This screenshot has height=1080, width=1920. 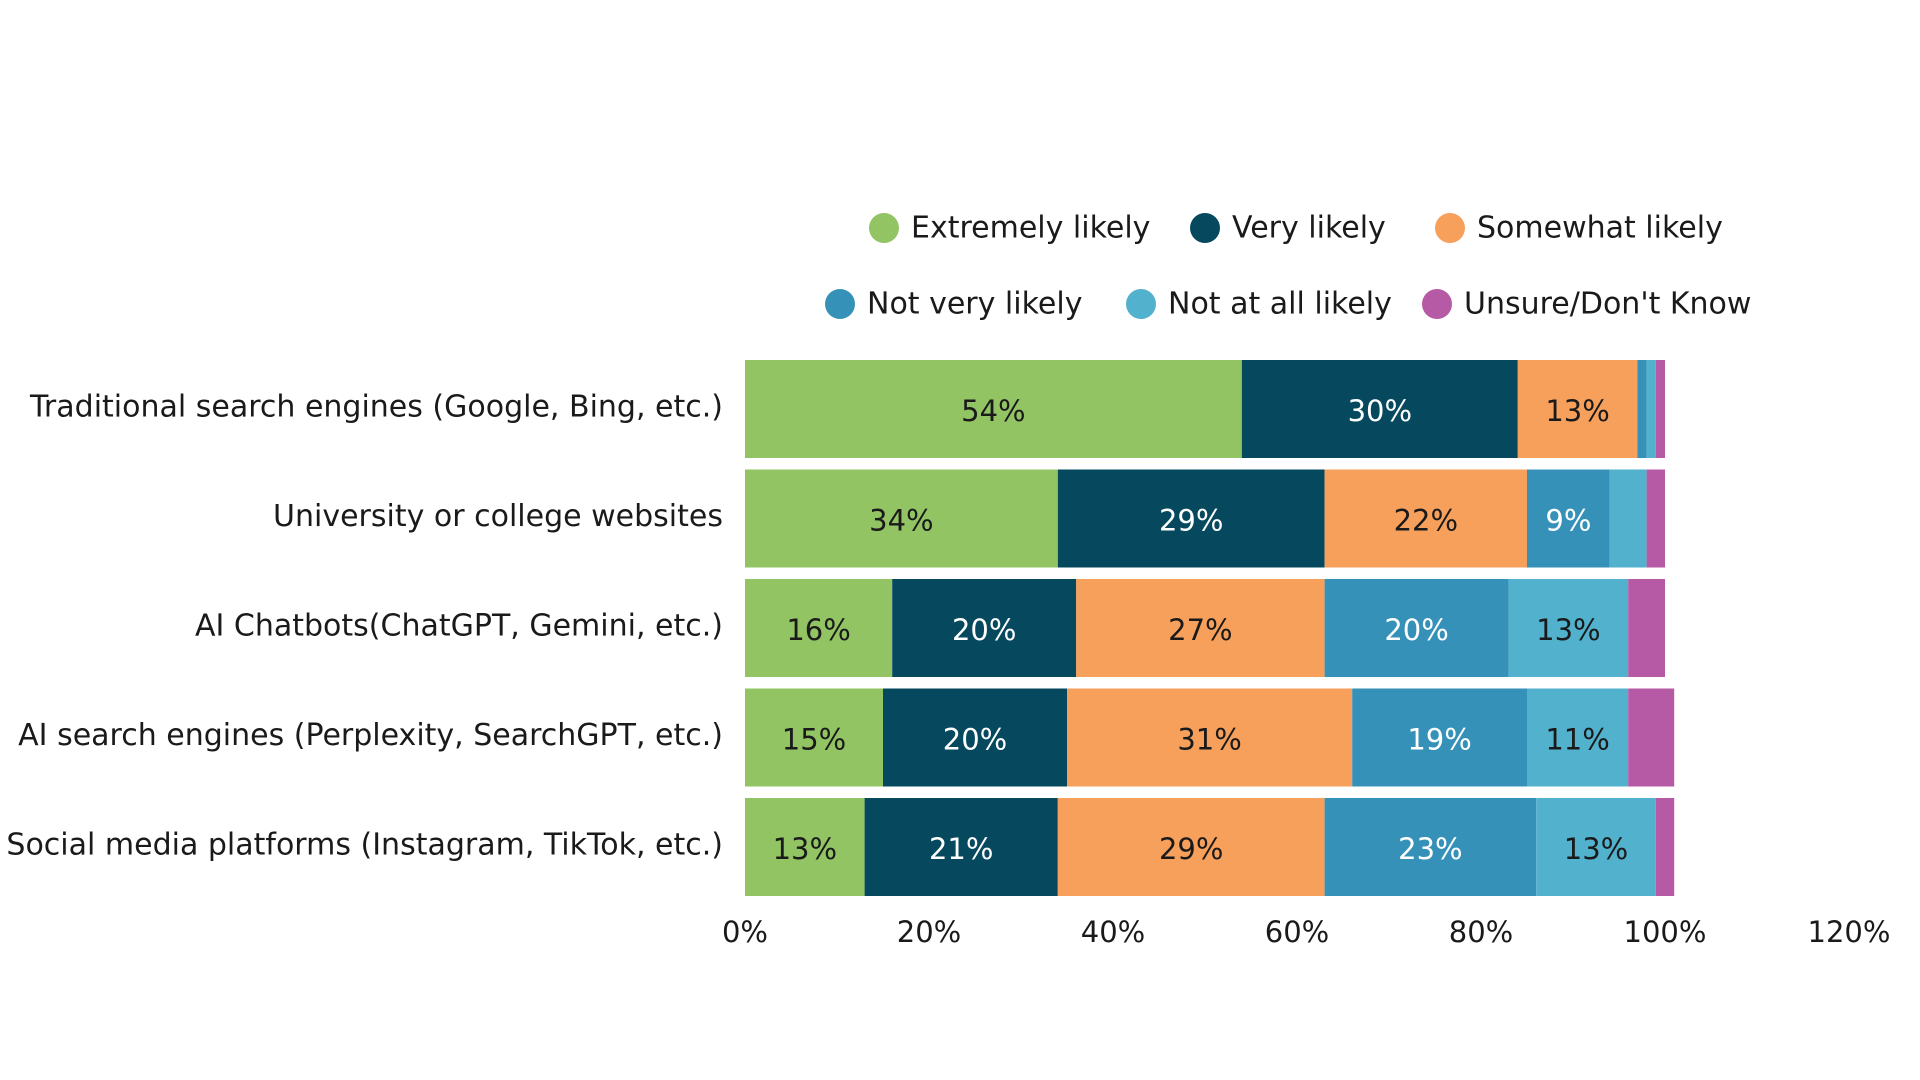 What do you see at coordinates (929, 932) in the screenshot?
I see `x-tick-label: 20%` at bounding box center [929, 932].